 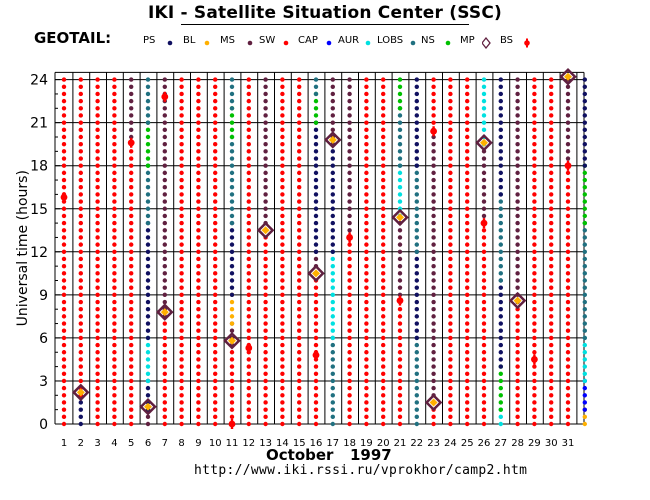 What do you see at coordinates (232, 340) in the screenshot?
I see `mp-crossing-center` at bounding box center [232, 340].